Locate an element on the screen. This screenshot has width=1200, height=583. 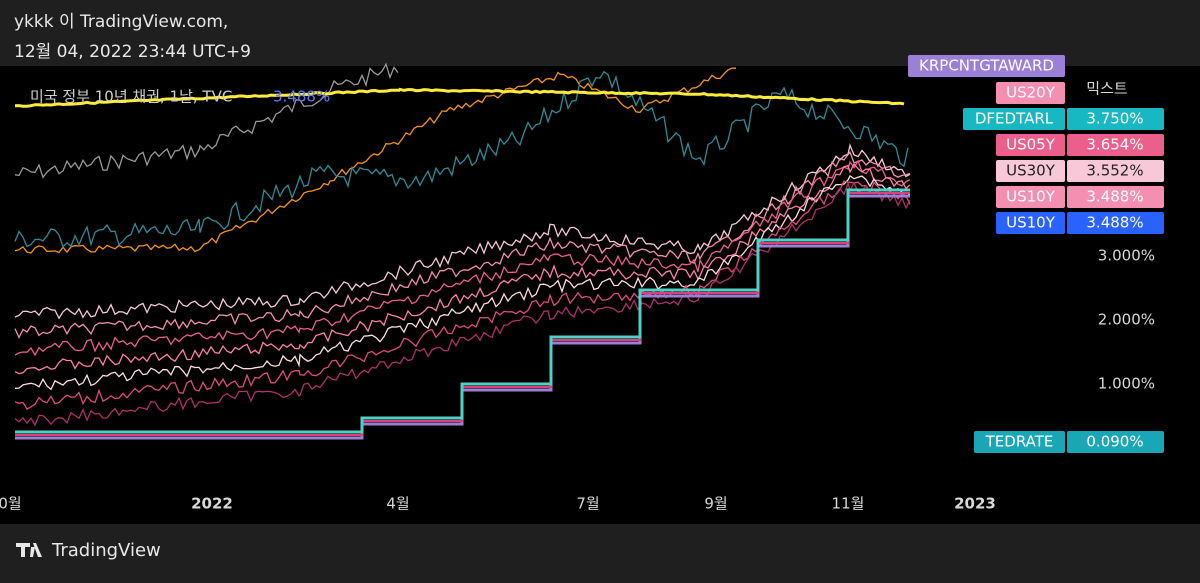
value-label: 3.750% is located at coordinates (1114, 119).